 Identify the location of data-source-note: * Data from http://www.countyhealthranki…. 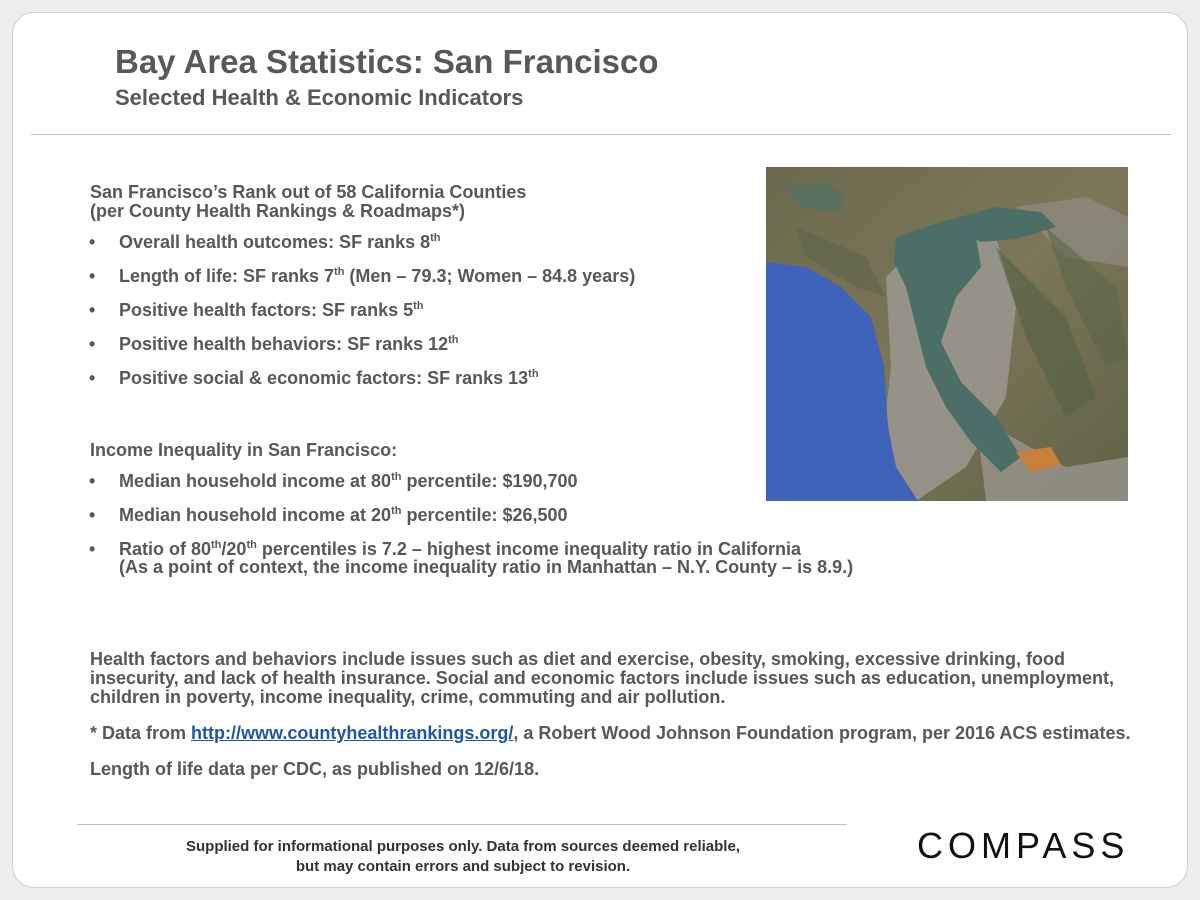
(610, 733).